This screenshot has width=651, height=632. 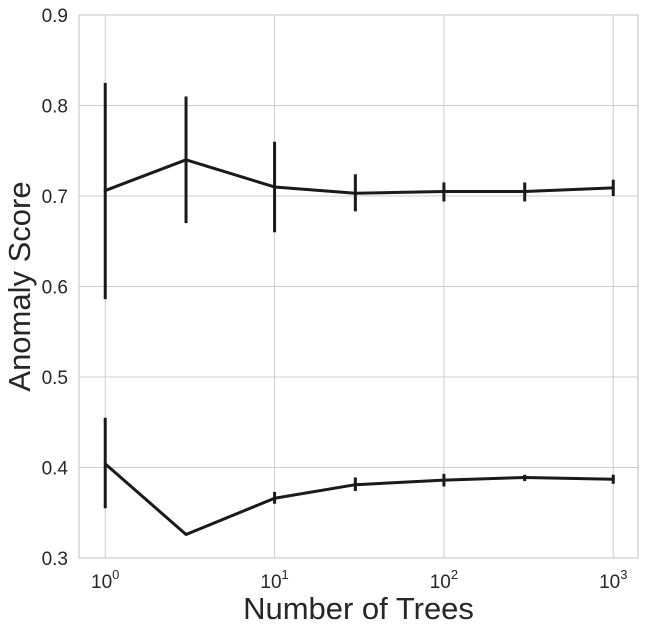 I want to click on x-axis-title: Number of Trees, so click(x=358, y=608).